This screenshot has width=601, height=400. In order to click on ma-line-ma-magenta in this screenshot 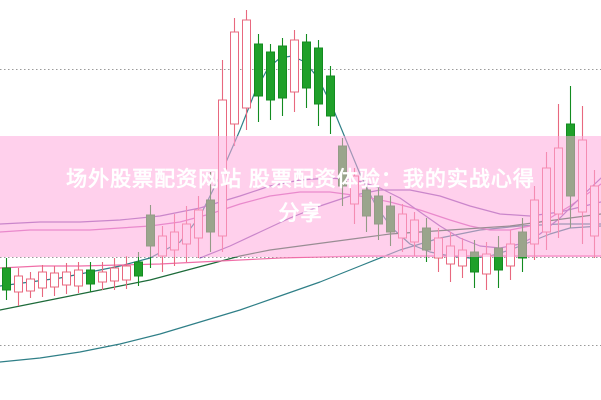, I will do `click(300, 208)`.